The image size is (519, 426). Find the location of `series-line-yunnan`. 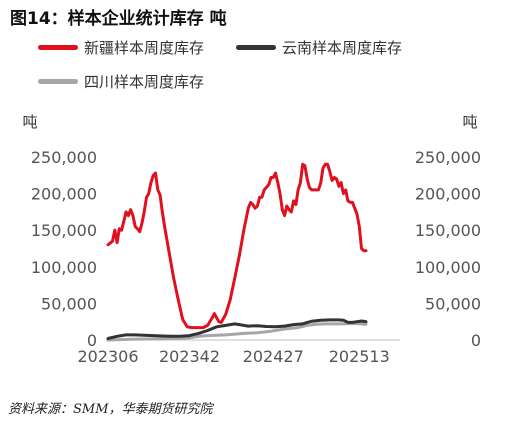

series-line-yunnan is located at coordinates (237, 329).